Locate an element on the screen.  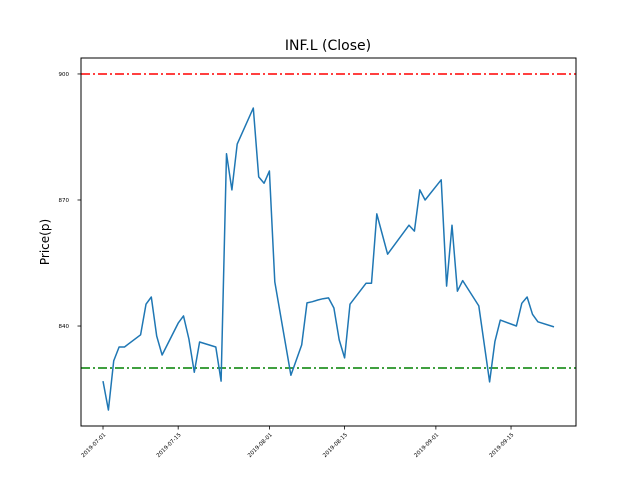
y-tick-label: 900 is located at coordinates (64, 75).